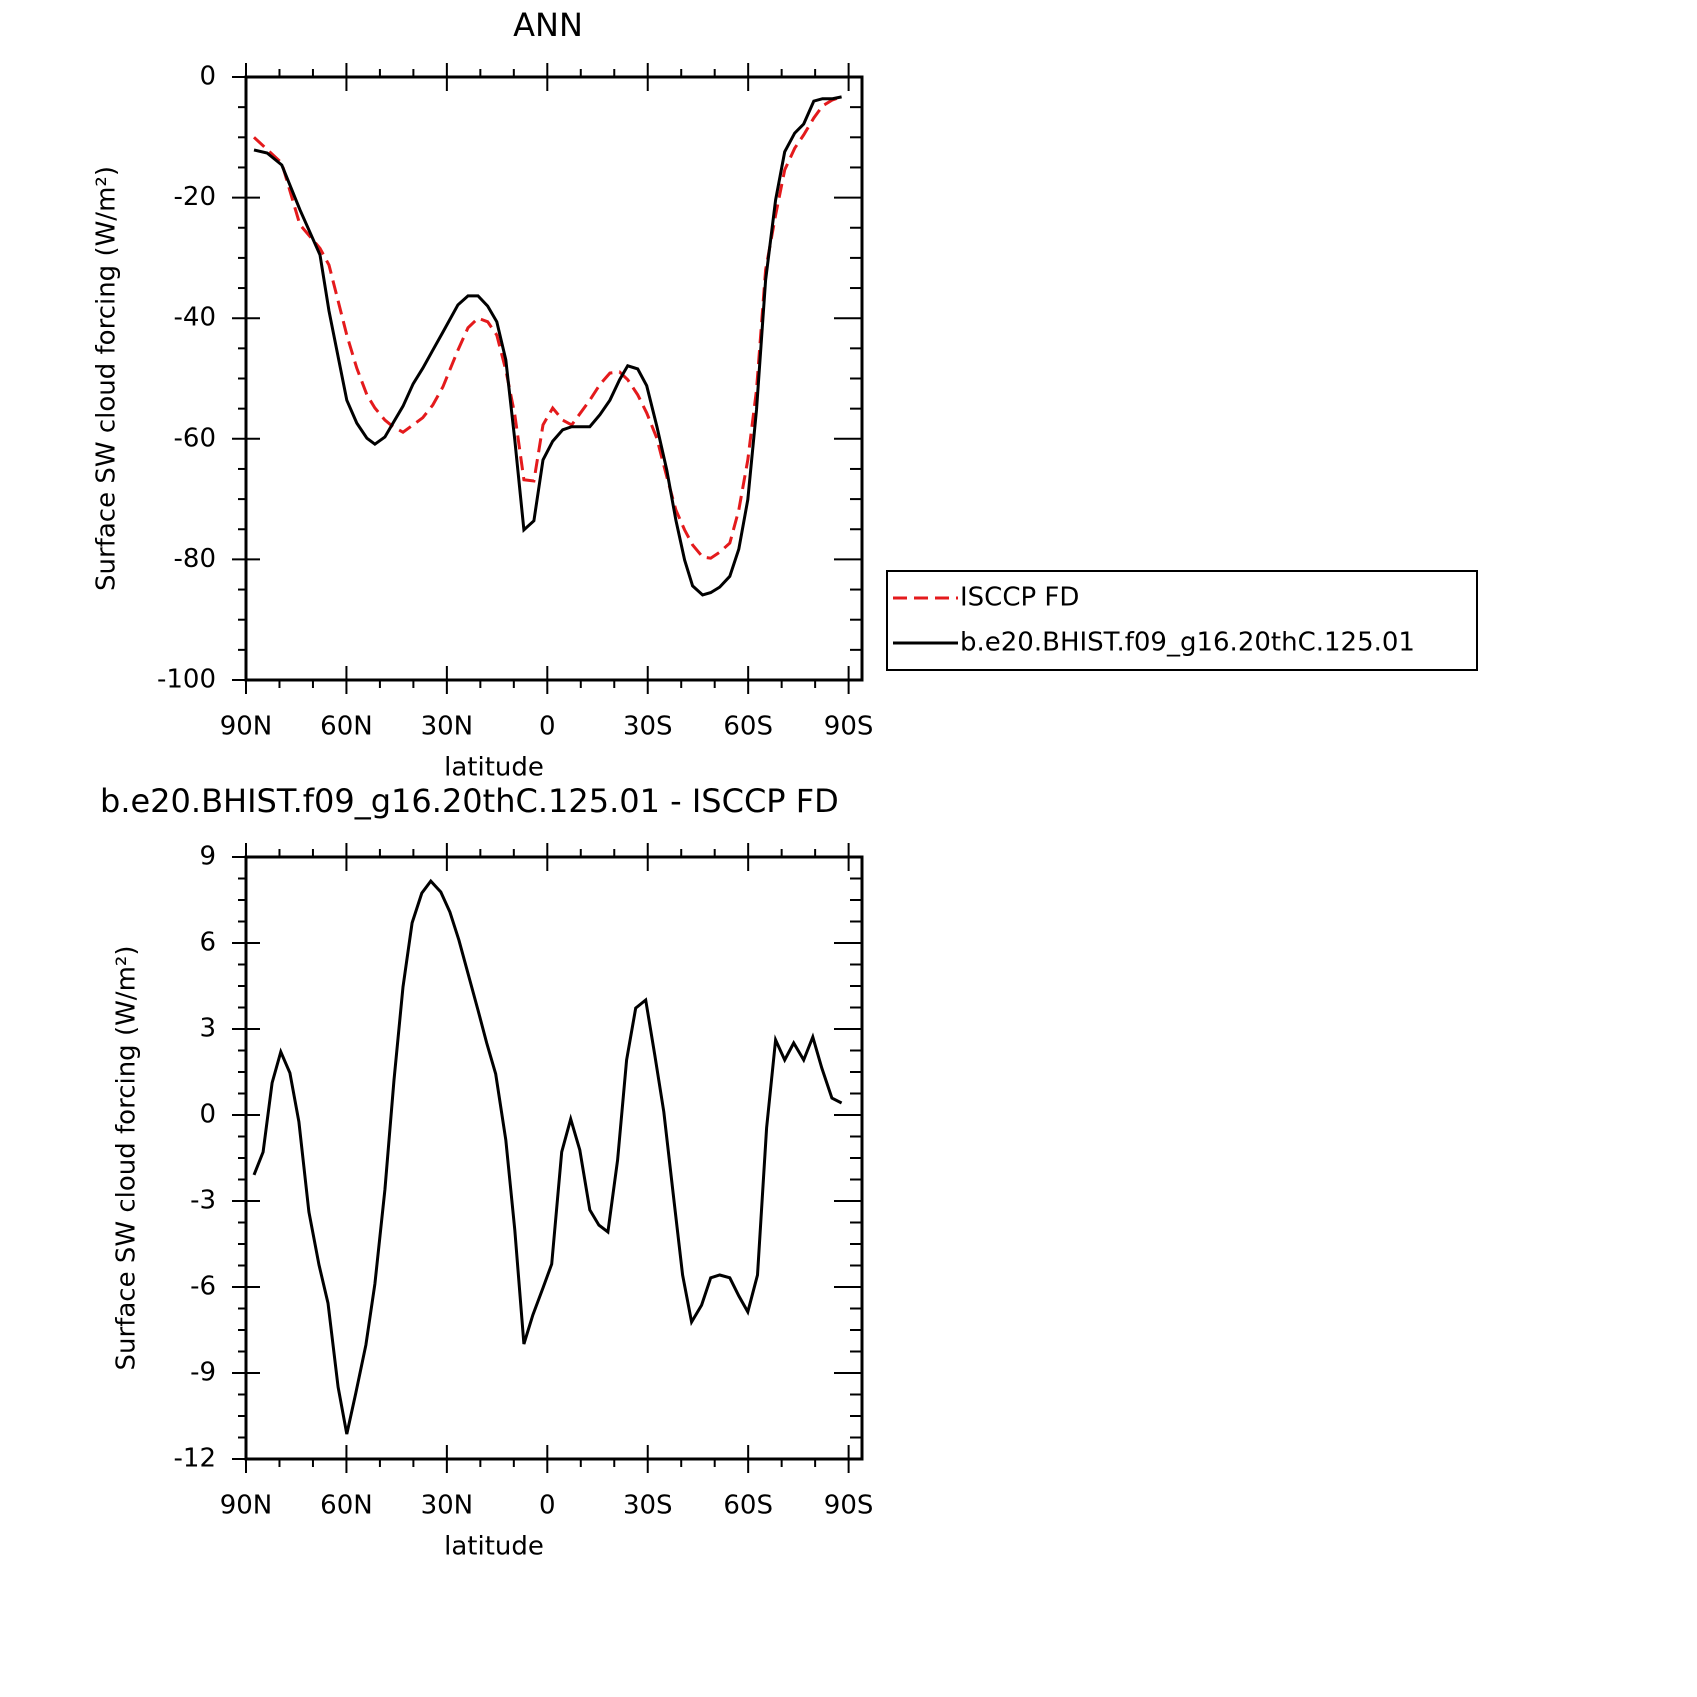  Describe the element at coordinates (1182, 620) in the screenshot. I see `legend-box` at that location.